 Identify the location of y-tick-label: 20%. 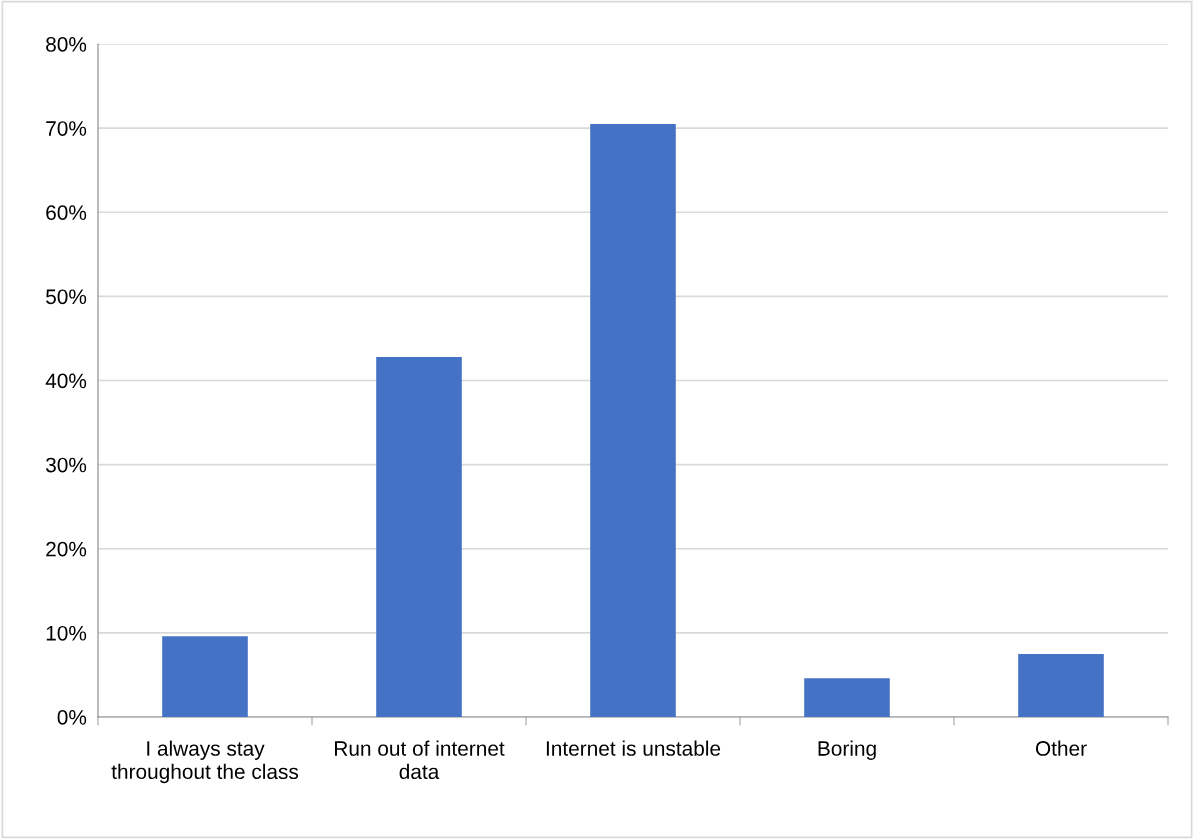
(66, 549).